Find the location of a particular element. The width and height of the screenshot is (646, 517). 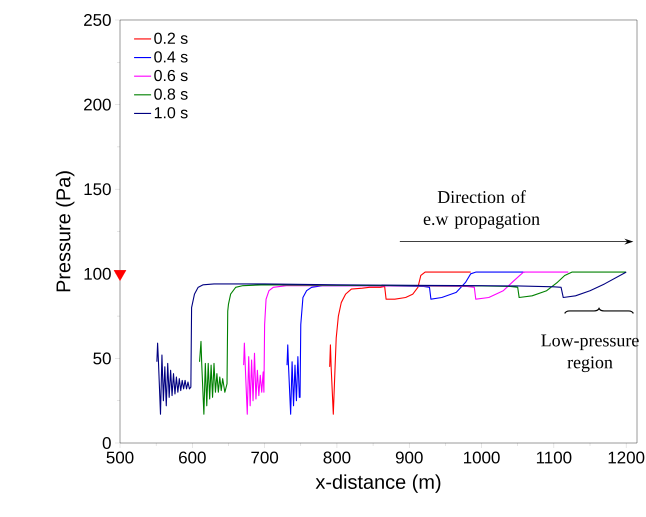

legend-label: 0.4 s is located at coordinates (171, 57).